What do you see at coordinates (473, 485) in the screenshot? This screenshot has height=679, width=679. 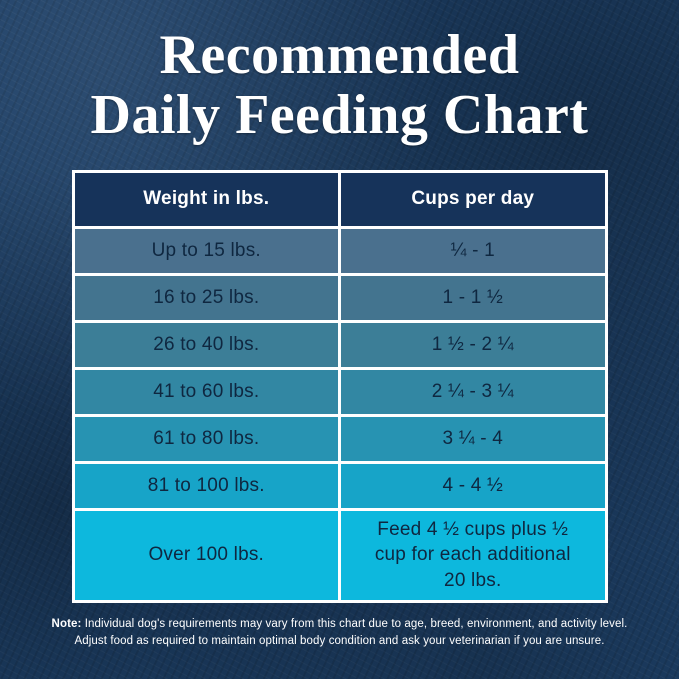 I see `cups-cell: 4 - 4 ½` at bounding box center [473, 485].